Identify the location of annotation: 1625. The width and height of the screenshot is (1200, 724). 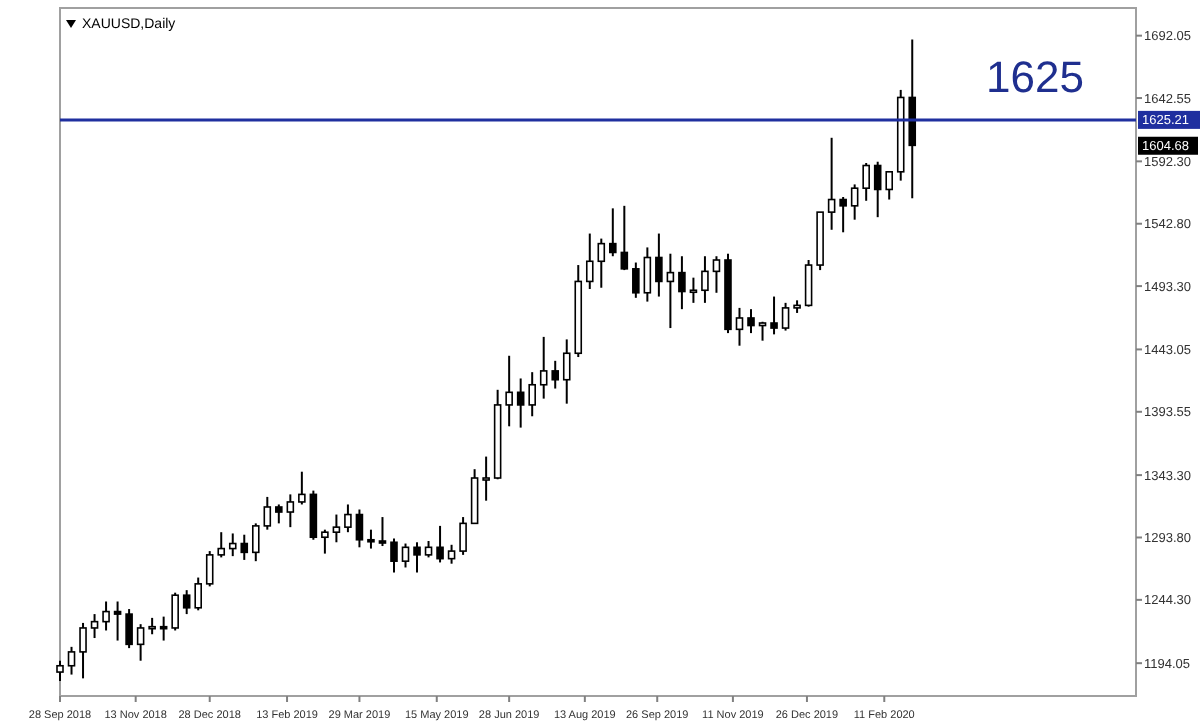
(1035, 77).